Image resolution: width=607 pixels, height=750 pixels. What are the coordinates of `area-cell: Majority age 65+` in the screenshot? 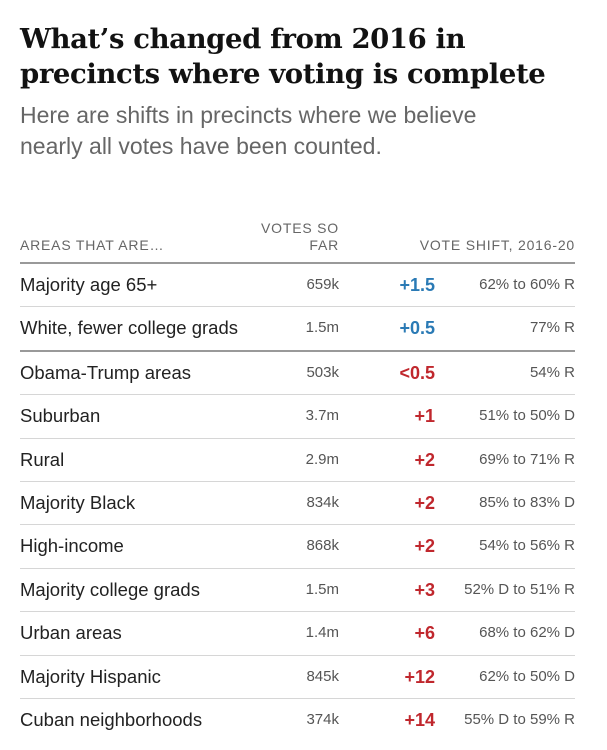 It's located at (89, 284).